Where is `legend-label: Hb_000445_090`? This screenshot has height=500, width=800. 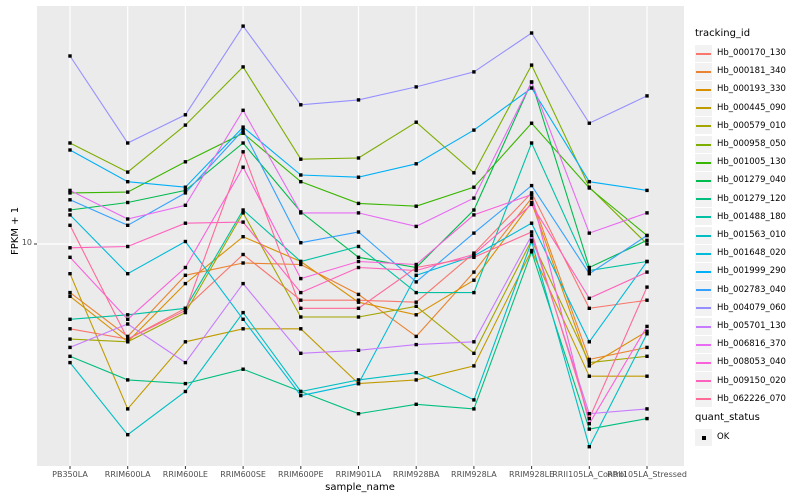
legend-label: Hb_000445_090 is located at coordinates (751, 107).